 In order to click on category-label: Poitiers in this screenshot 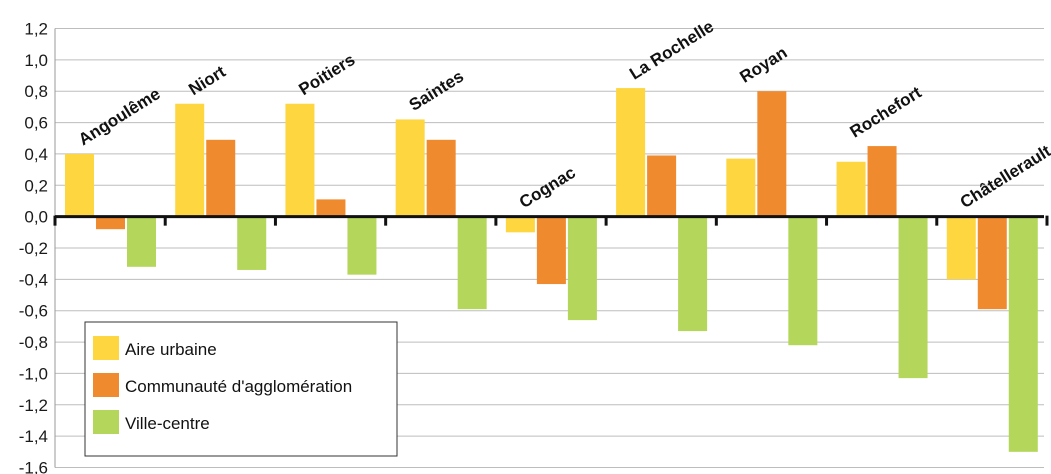, I will do `click(326, 74)`.